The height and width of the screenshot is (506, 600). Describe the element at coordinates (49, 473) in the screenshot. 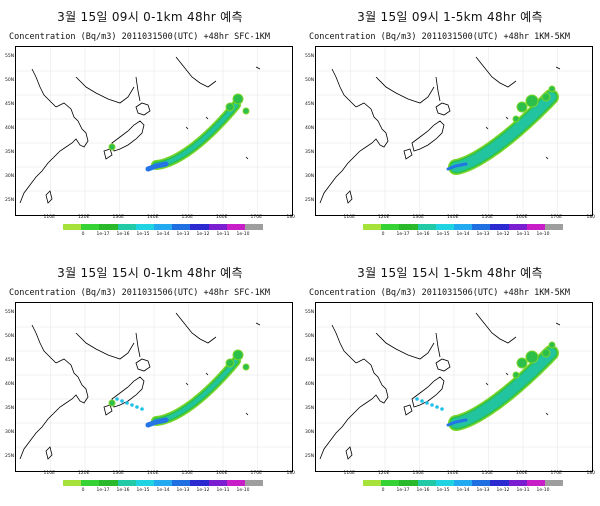

I see `longitude-tick: 110E` at that location.